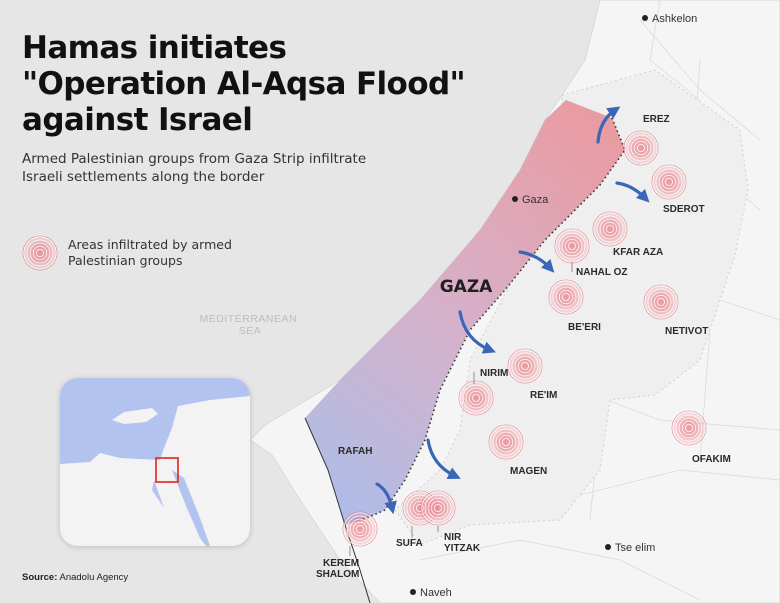  Describe the element at coordinates (572, 246) in the screenshot. I see `marker-nahal-oz` at that location.